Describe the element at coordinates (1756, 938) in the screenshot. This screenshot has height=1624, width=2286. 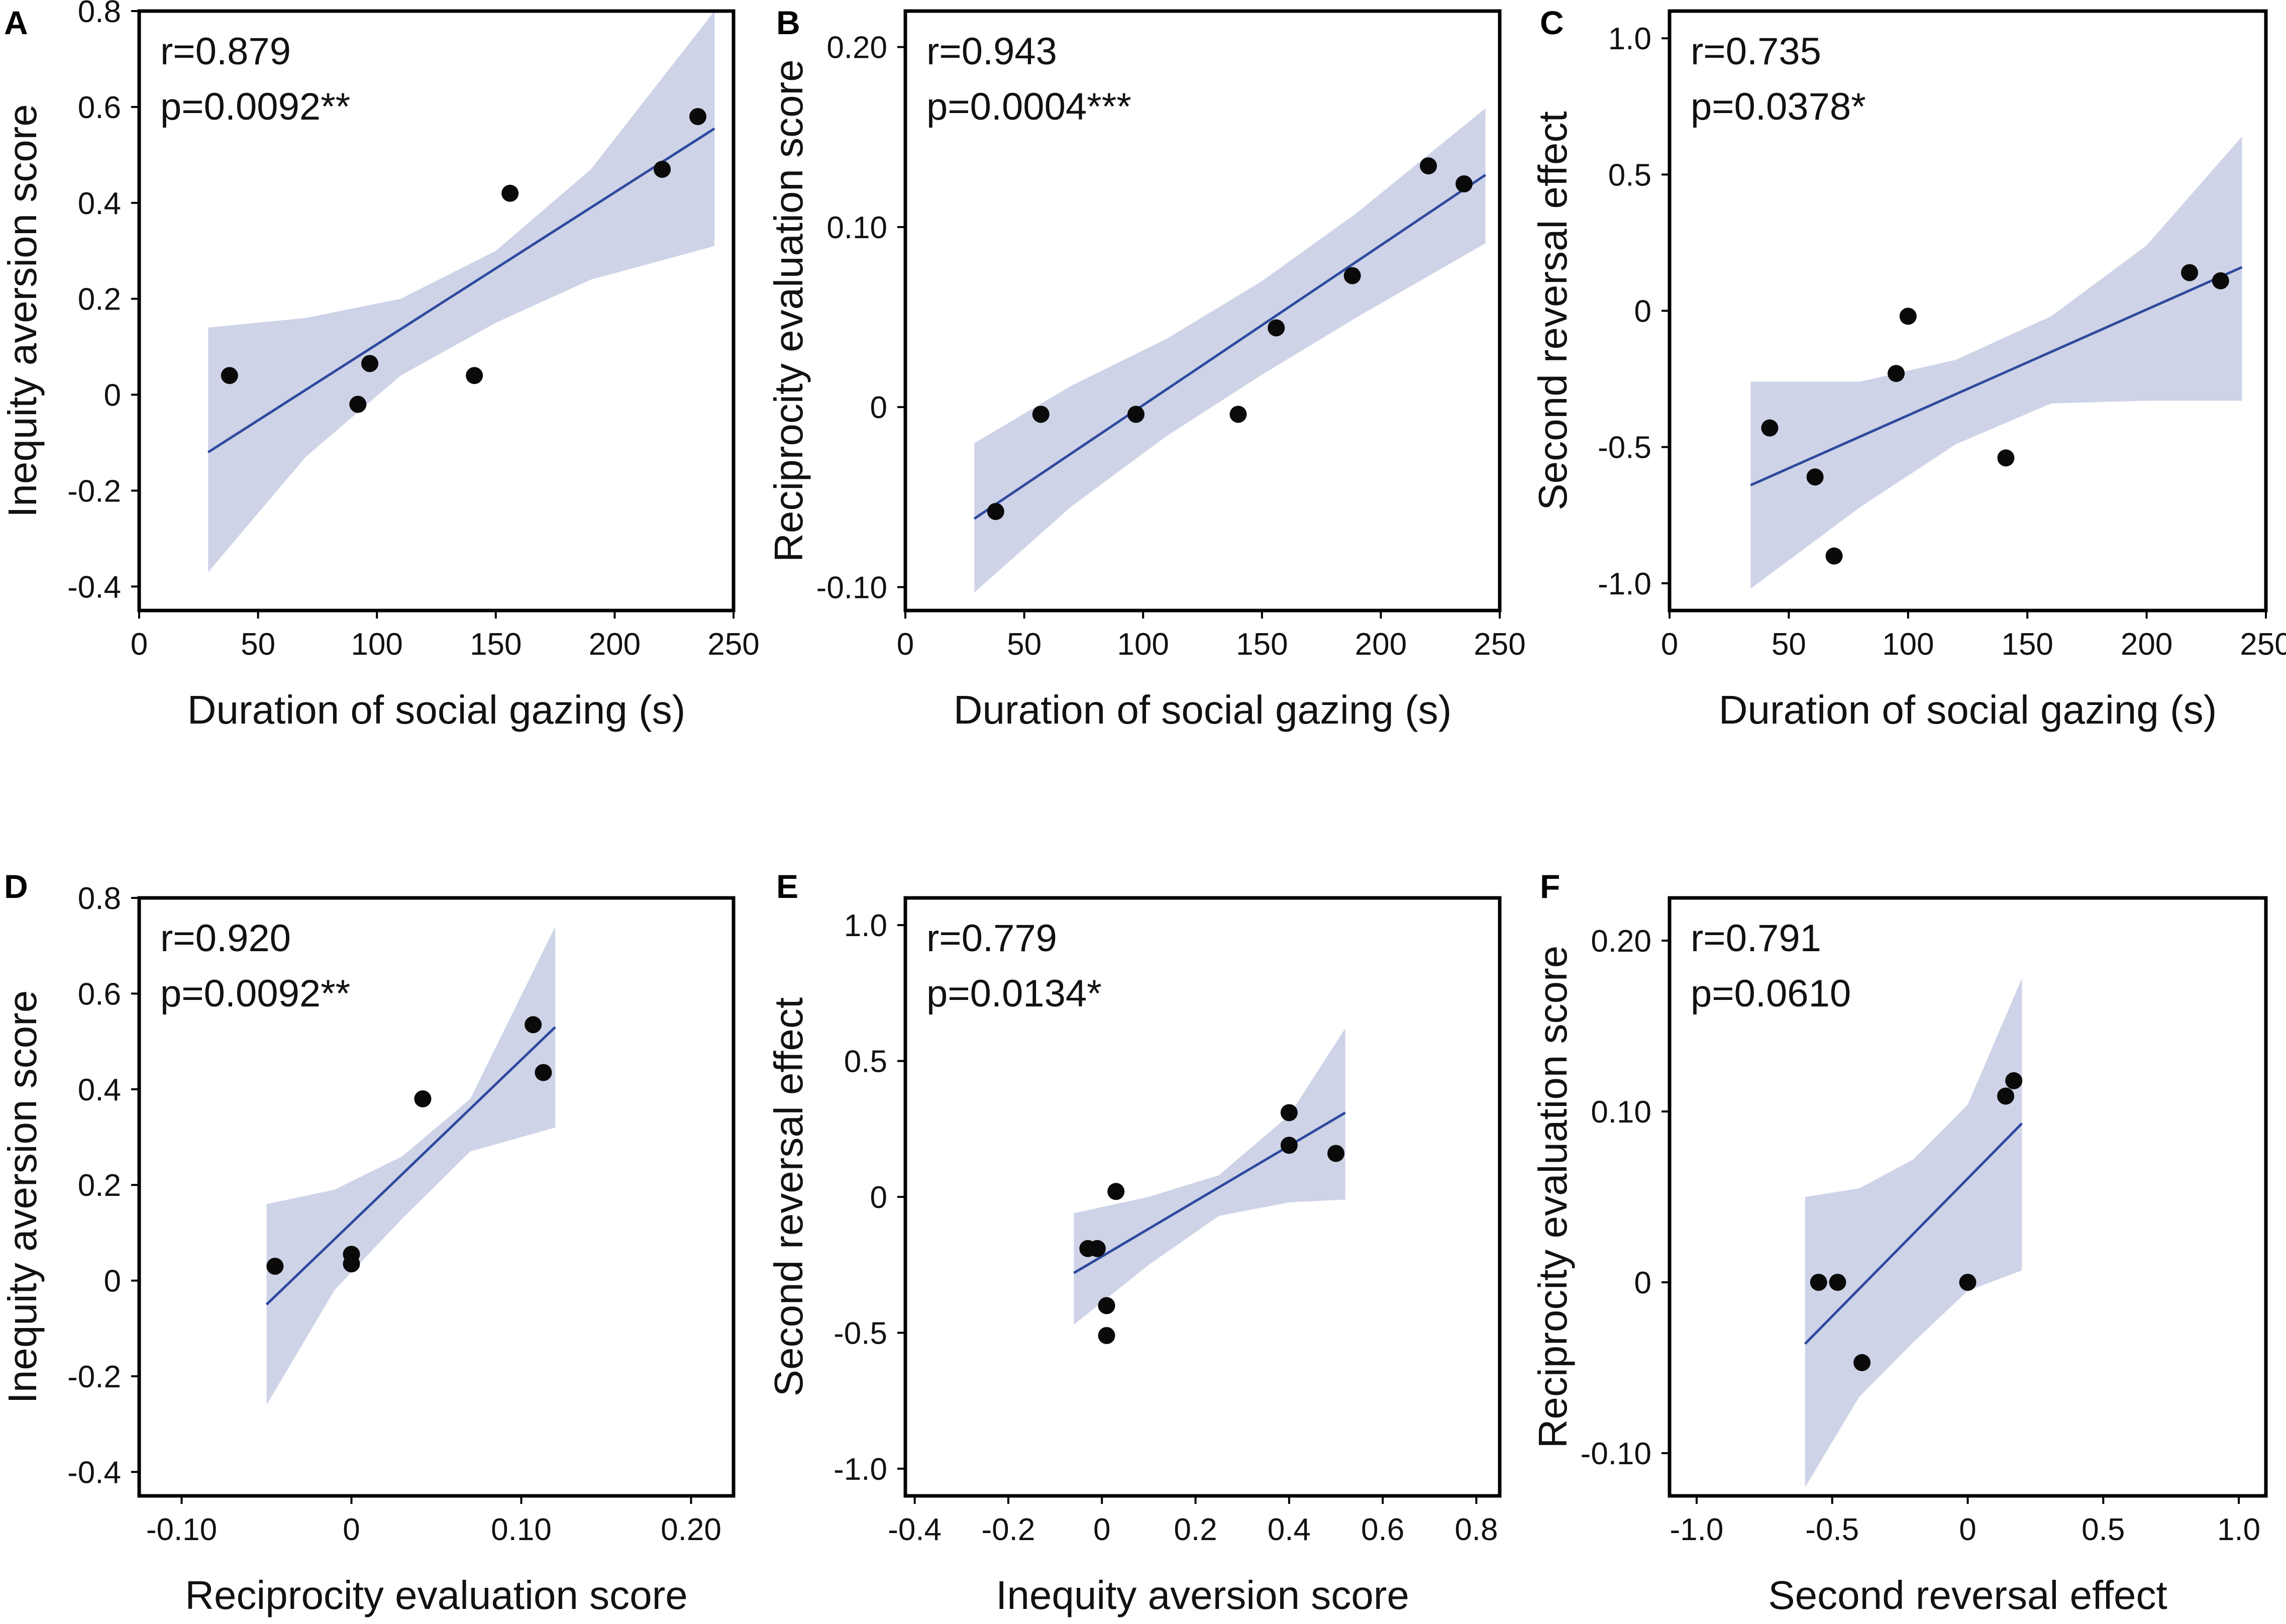
I see `correlation-r: r=0.791` at that location.